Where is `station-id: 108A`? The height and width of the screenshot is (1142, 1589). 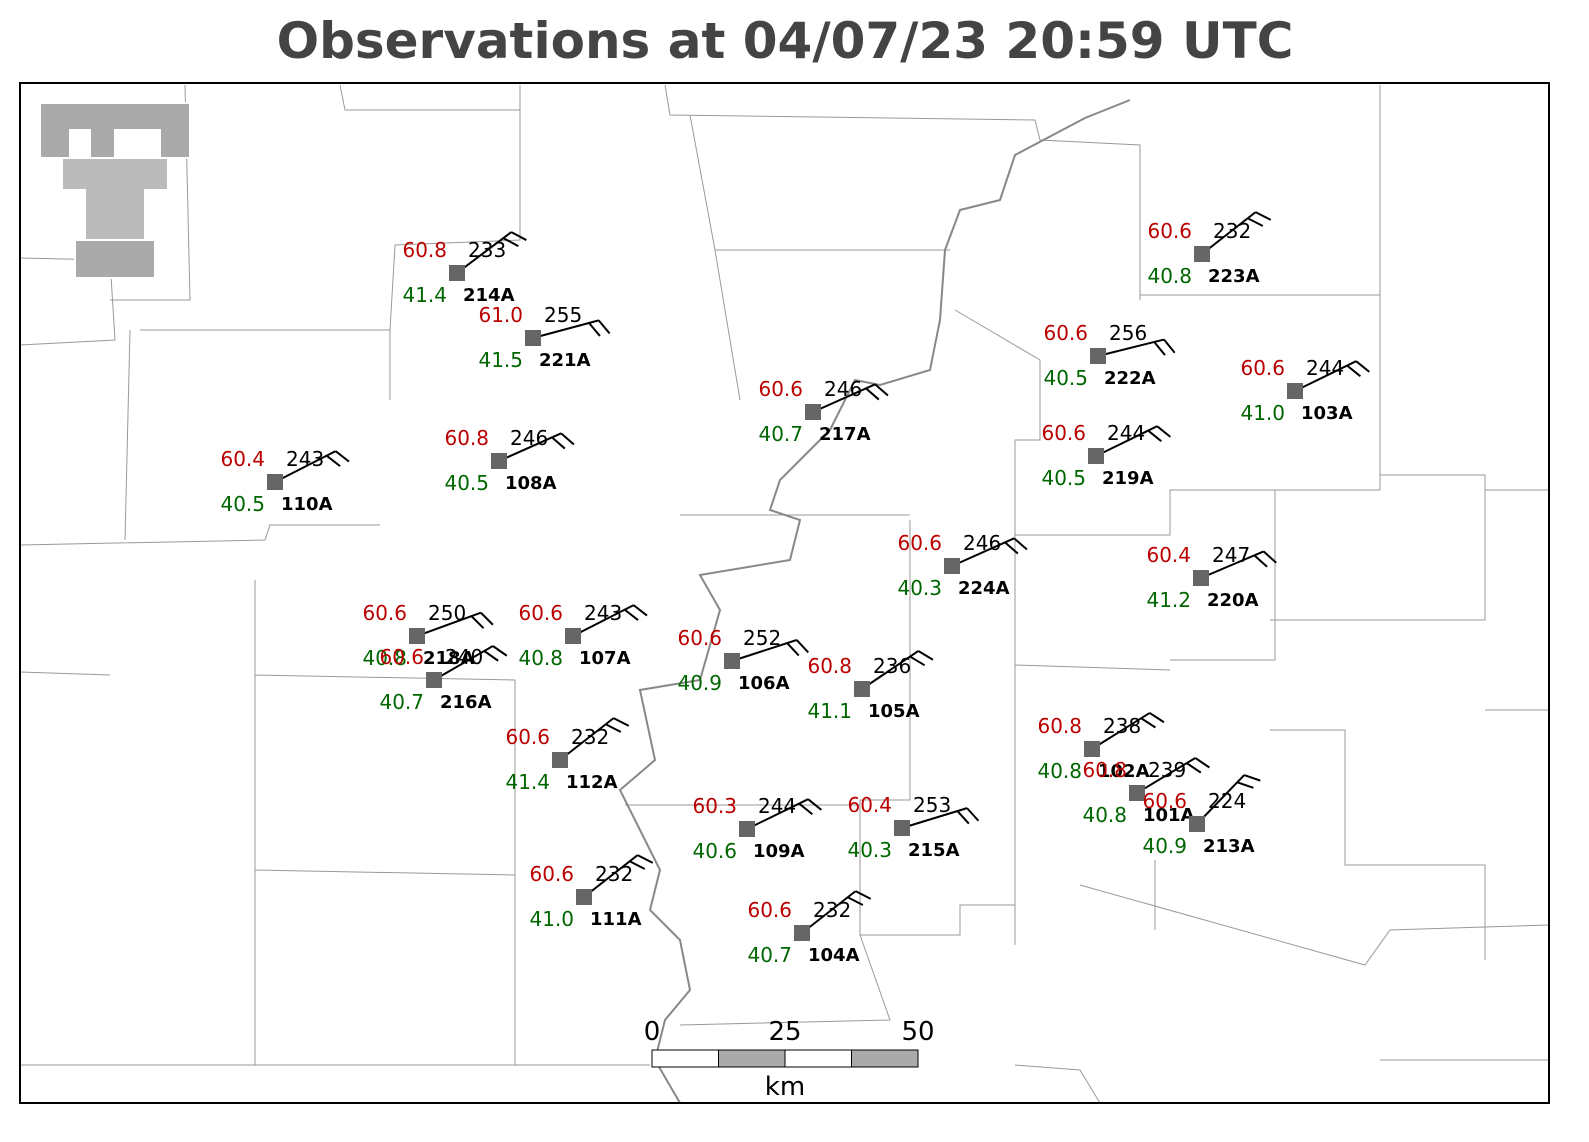
station-id: 108A is located at coordinates (531, 483).